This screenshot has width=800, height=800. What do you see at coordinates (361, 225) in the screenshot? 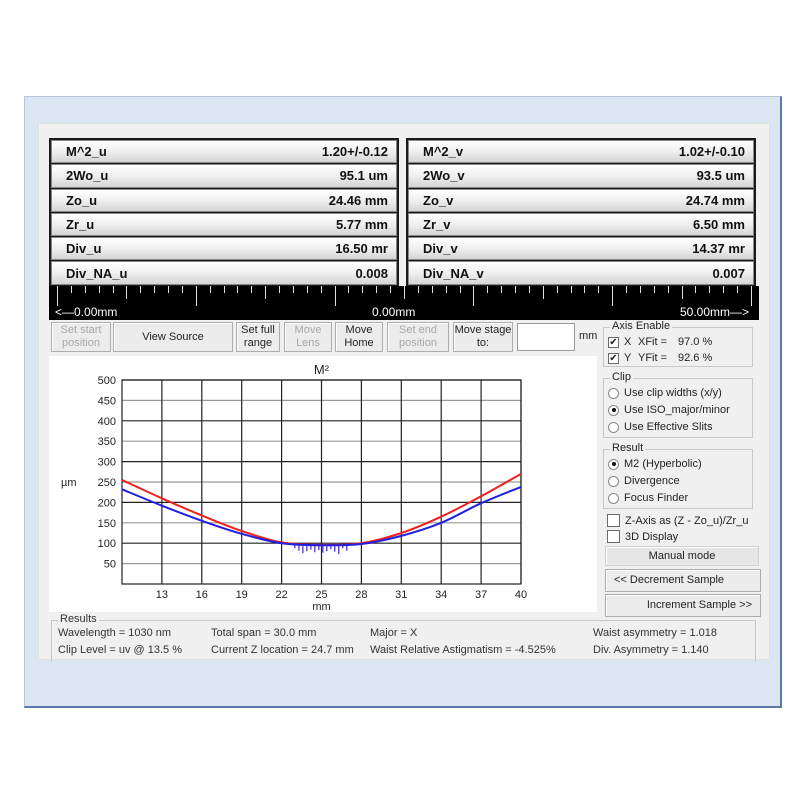
I see `param-value: 5.77 mm` at bounding box center [361, 225].